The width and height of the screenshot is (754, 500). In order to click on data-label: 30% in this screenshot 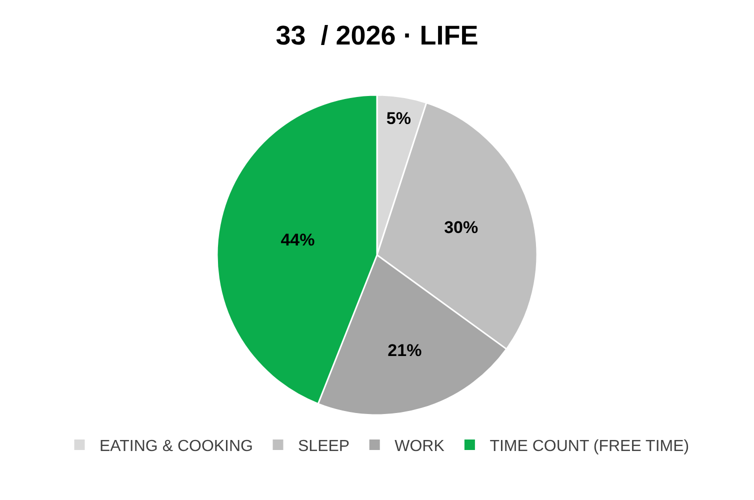, I will do `click(461, 228)`.